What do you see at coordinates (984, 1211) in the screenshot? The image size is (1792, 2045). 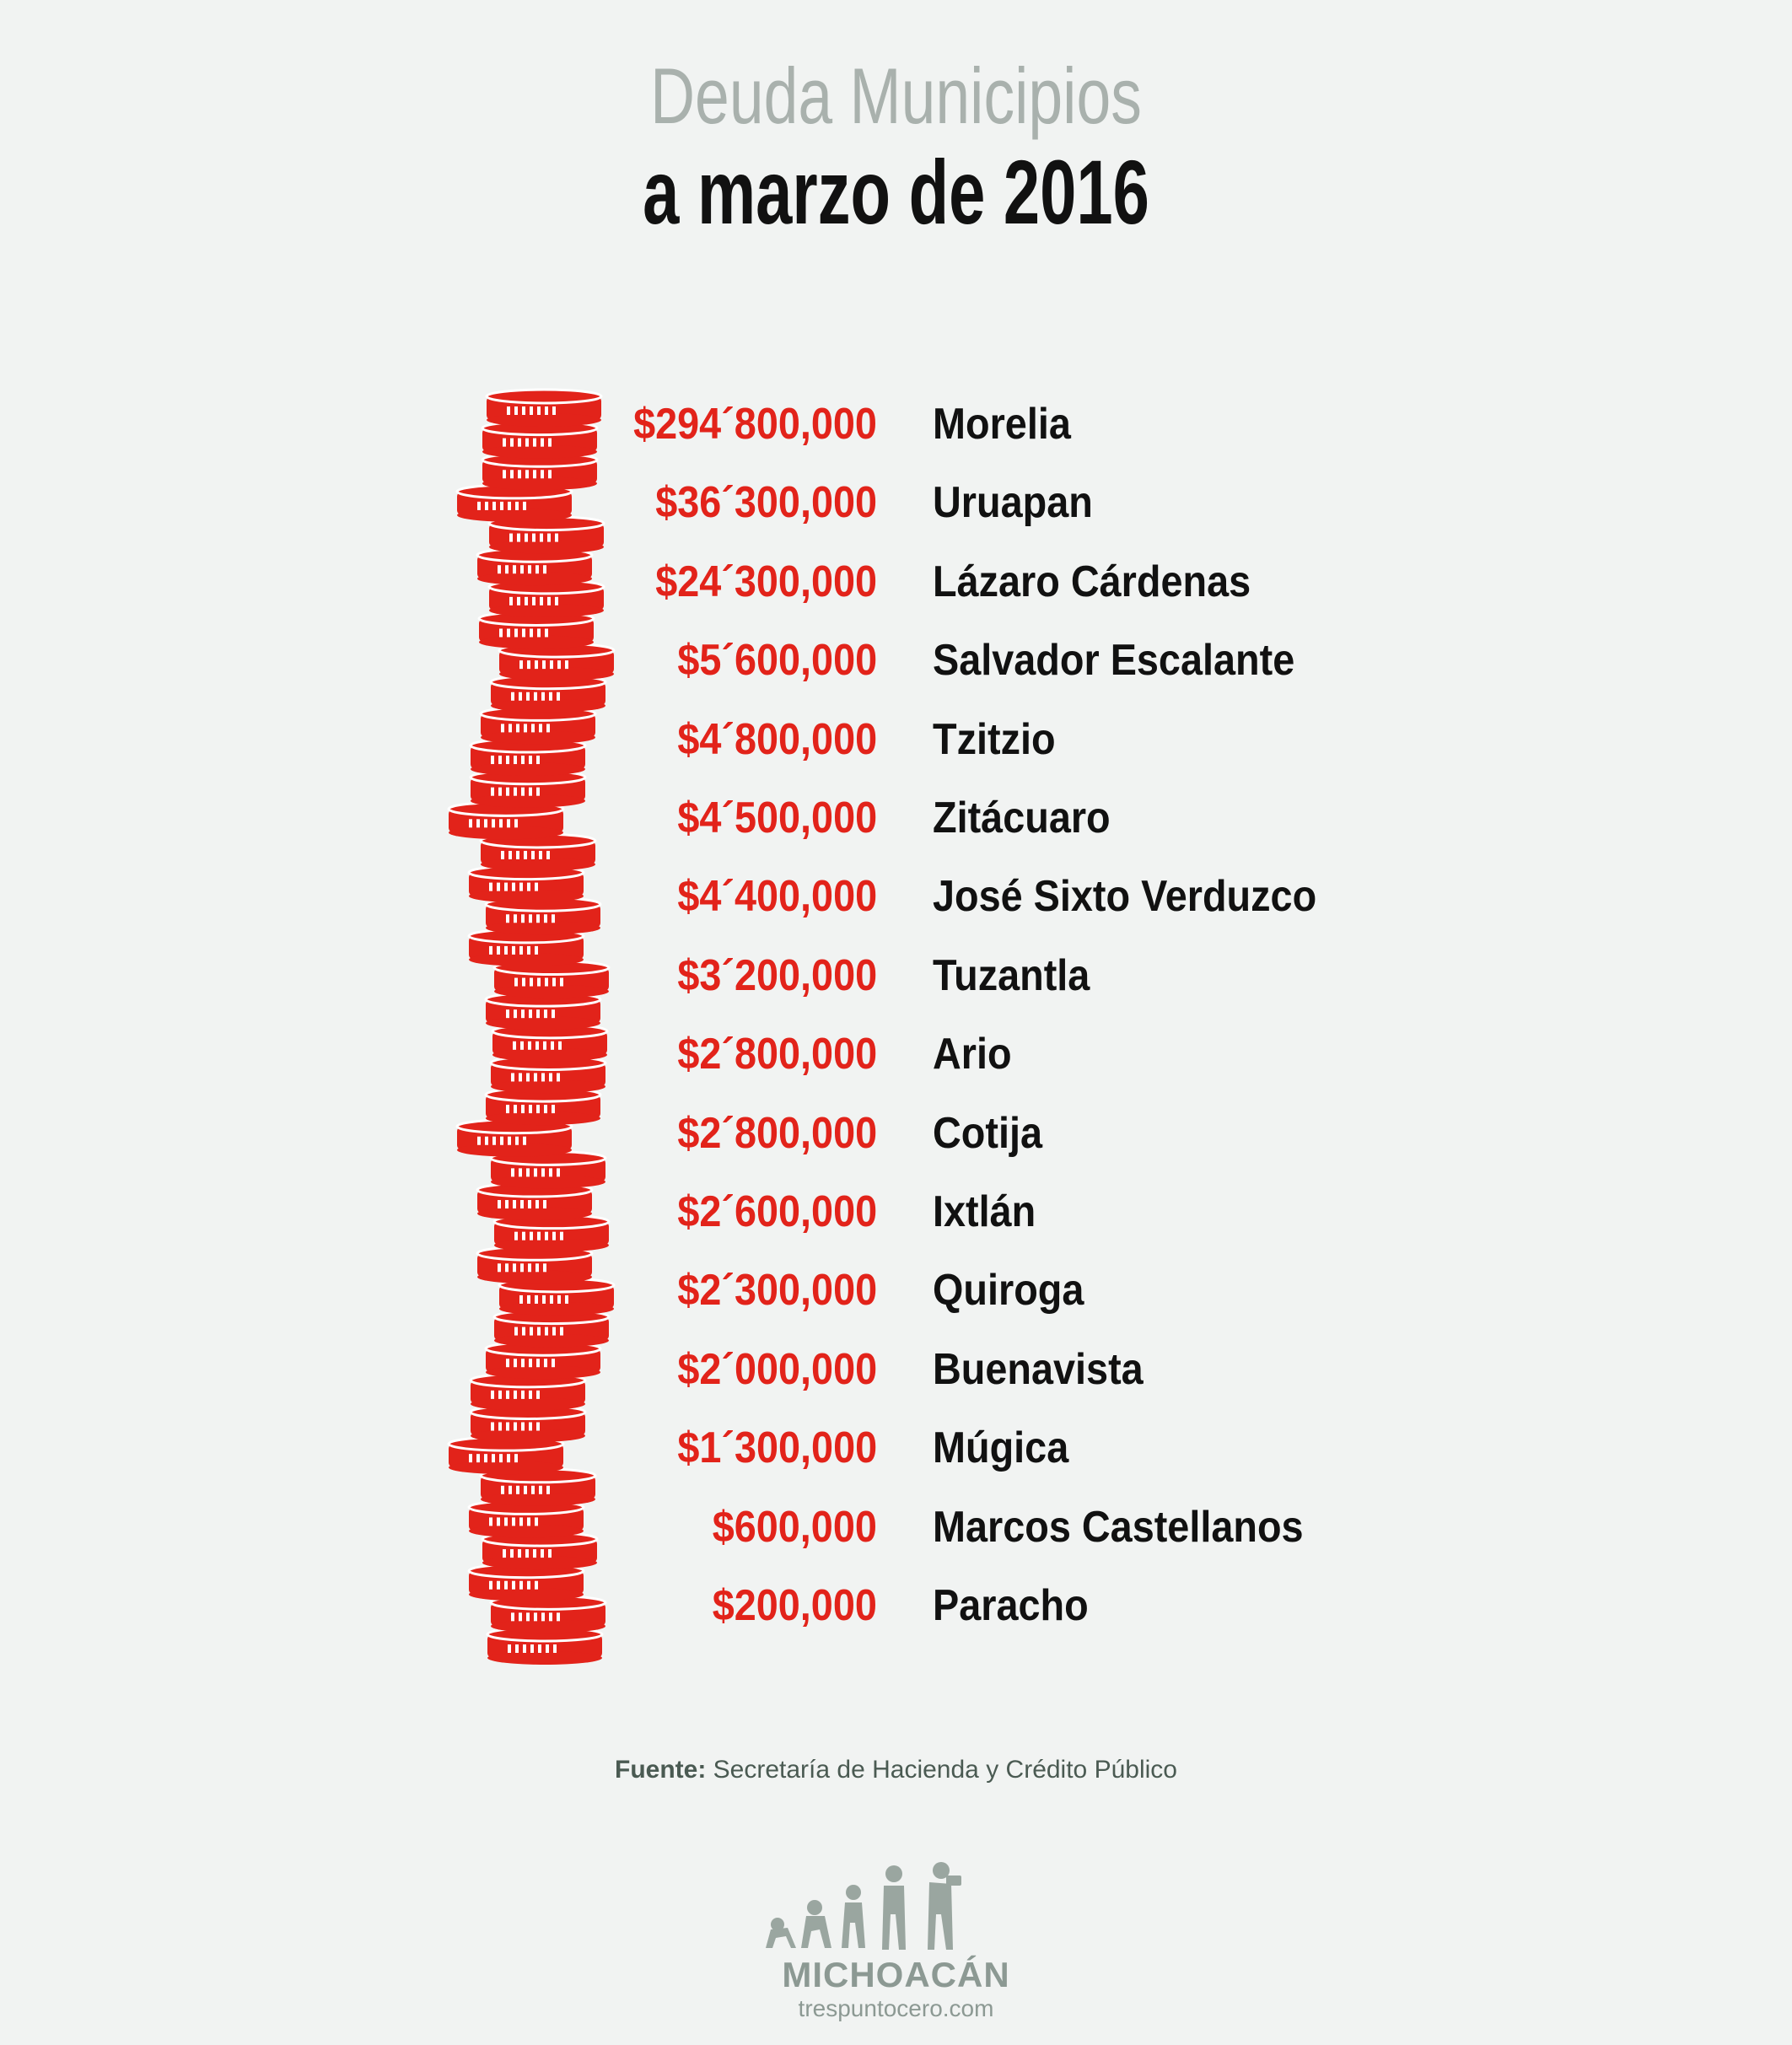 I see `municipality-name: Ixtlán` at bounding box center [984, 1211].